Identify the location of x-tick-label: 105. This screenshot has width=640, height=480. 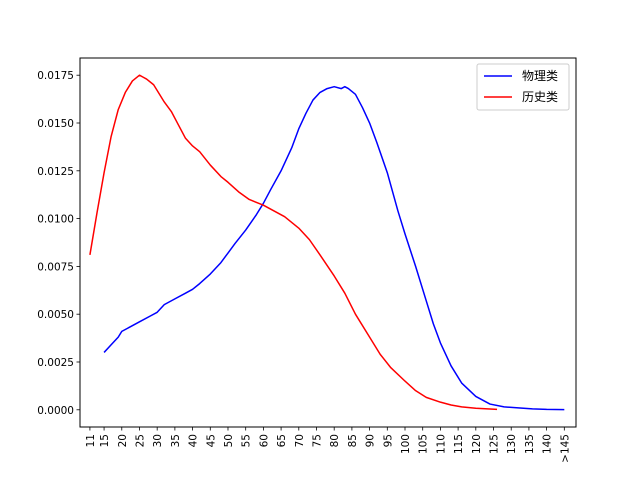
(424, 444).